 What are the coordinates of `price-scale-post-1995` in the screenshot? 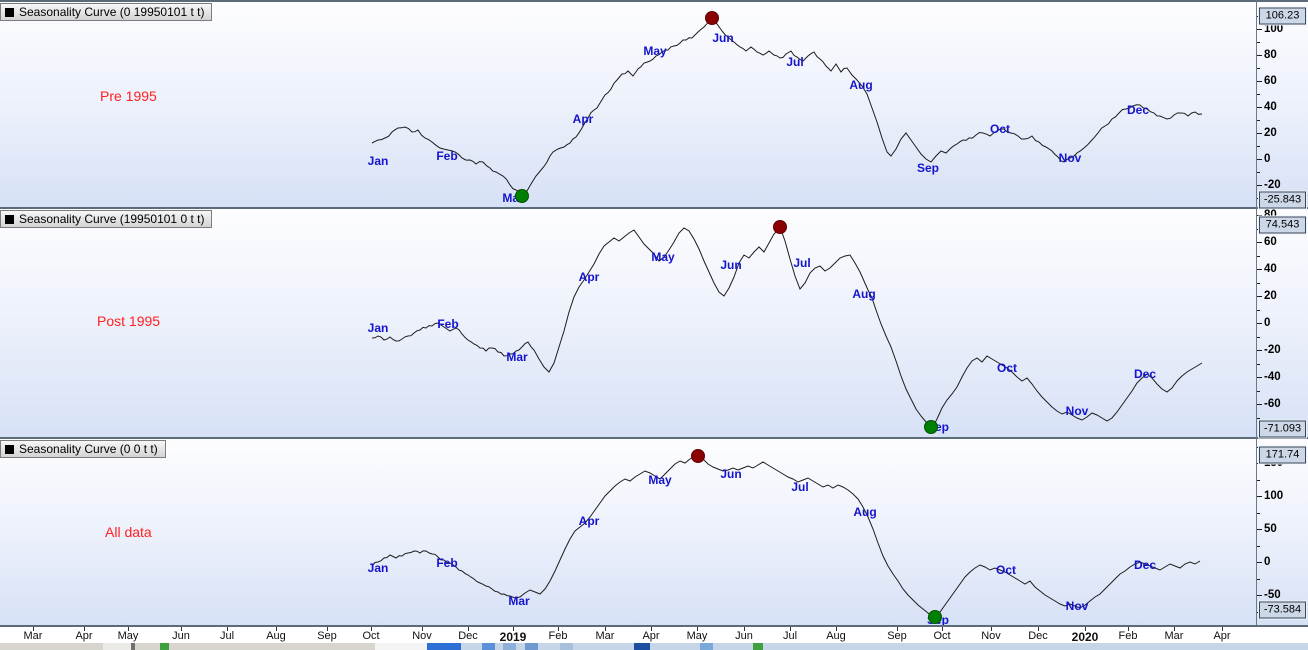 It's located at (1282, 323).